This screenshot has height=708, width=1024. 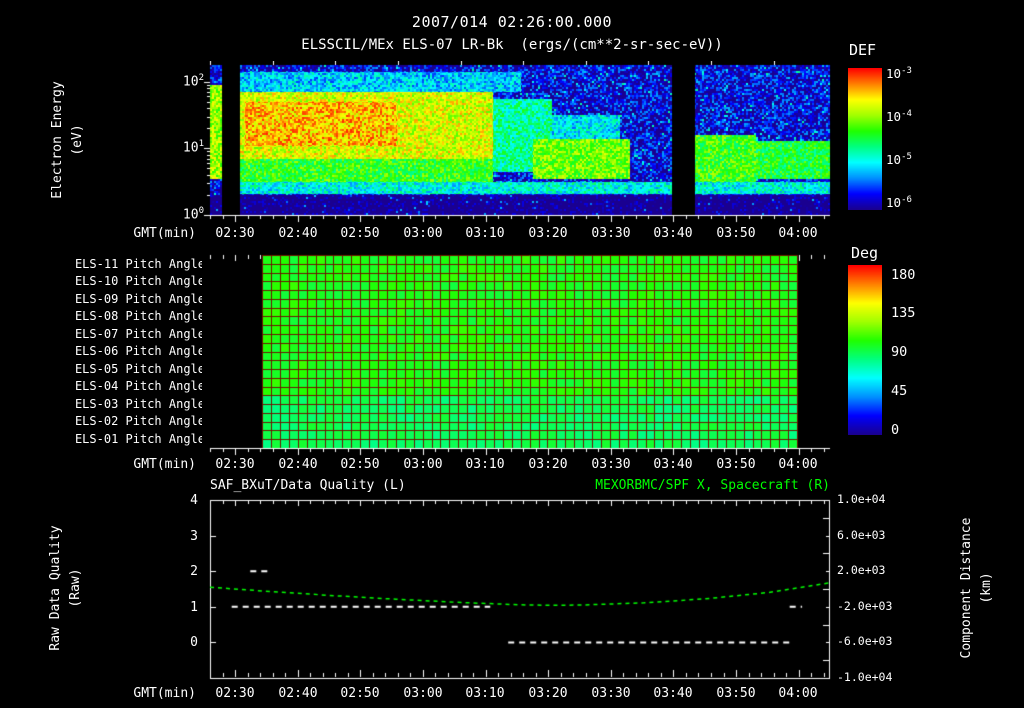 I want to click on row-label-els06: ELS-06 Pitch Angle, so click(x=139, y=351).